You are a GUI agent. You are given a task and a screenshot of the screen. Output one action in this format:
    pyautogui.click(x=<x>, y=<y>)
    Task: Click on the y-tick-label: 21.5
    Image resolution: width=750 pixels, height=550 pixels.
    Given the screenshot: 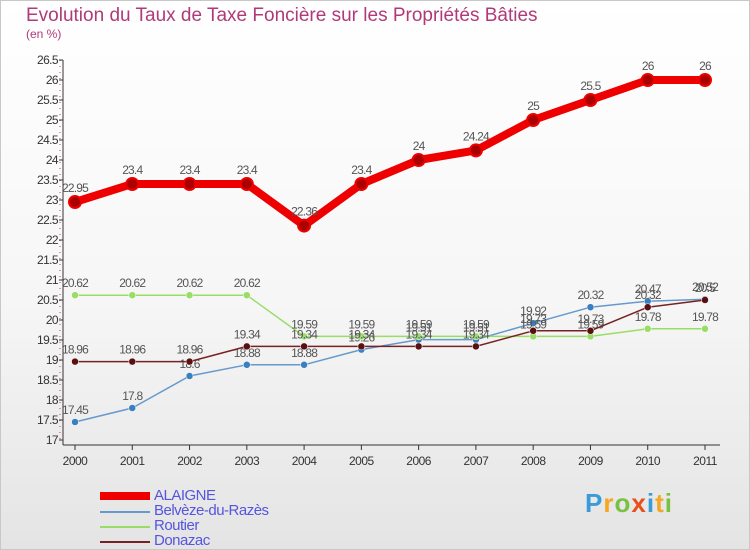 What is the action you would take?
    pyautogui.click(x=48, y=260)
    